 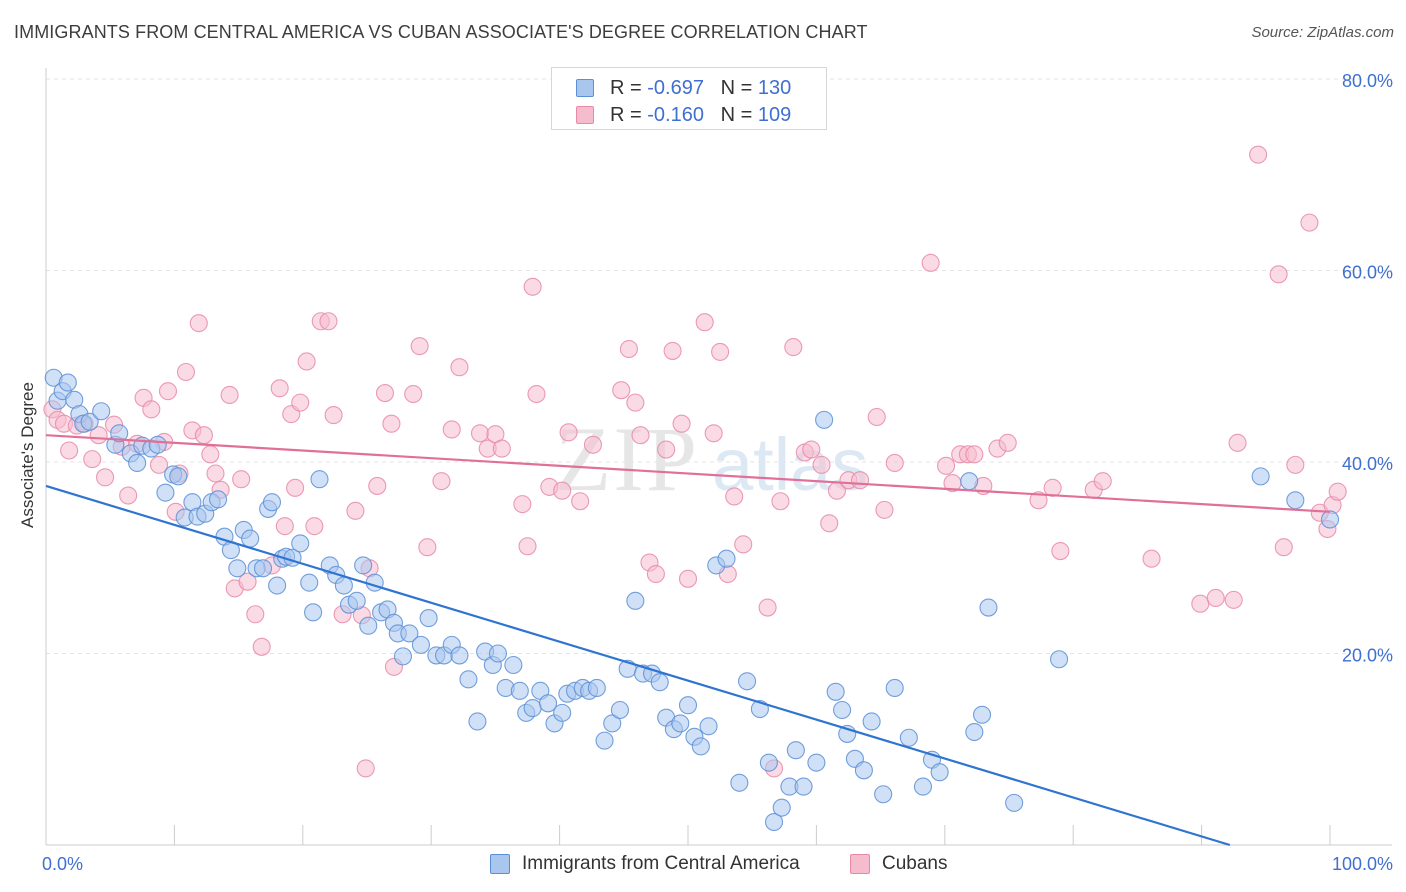 What do you see at coordinates (1367, 464) in the screenshot?
I see `y-tick-label: 40.0%` at bounding box center [1367, 464].